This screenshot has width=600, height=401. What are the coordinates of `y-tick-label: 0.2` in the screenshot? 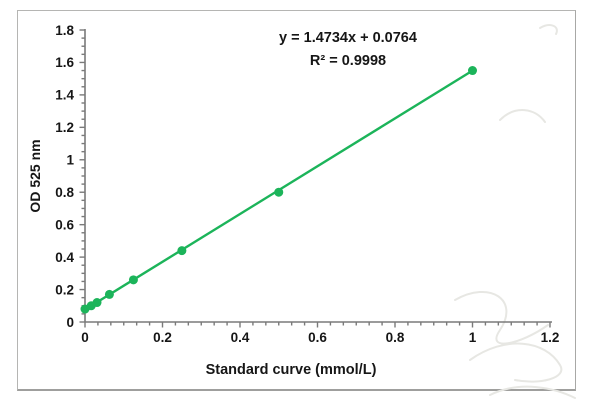 It's located at (64, 289).